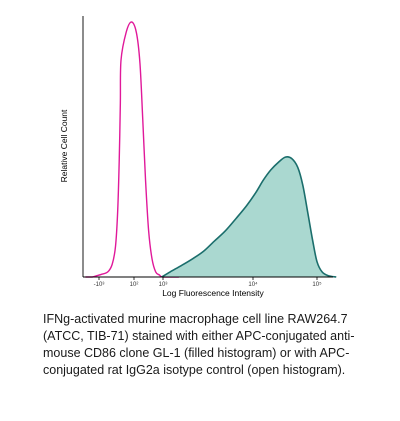 The height and width of the screenshot is (421, 400). Describe the element at coordinates (99, 285) in the screenshot. I see `x-tick-label: -10³` at that location.